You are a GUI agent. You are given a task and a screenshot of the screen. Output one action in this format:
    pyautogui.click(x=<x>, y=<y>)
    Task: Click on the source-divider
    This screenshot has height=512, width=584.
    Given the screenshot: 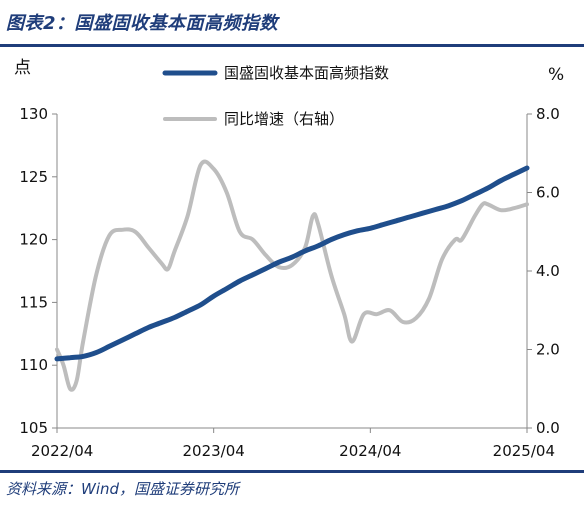 What is the action you would take?
    pyautogui.click(x=292, y=471)
    